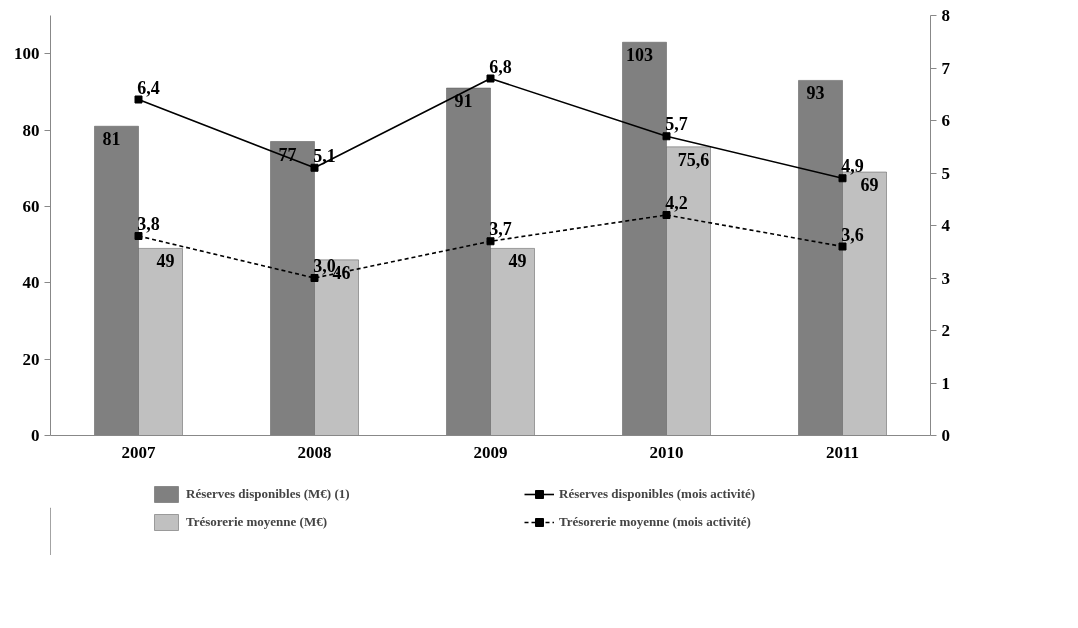 This screenshot has width=1078, height=628. I want to click on y-tick-label: 40, so click(31, 283).